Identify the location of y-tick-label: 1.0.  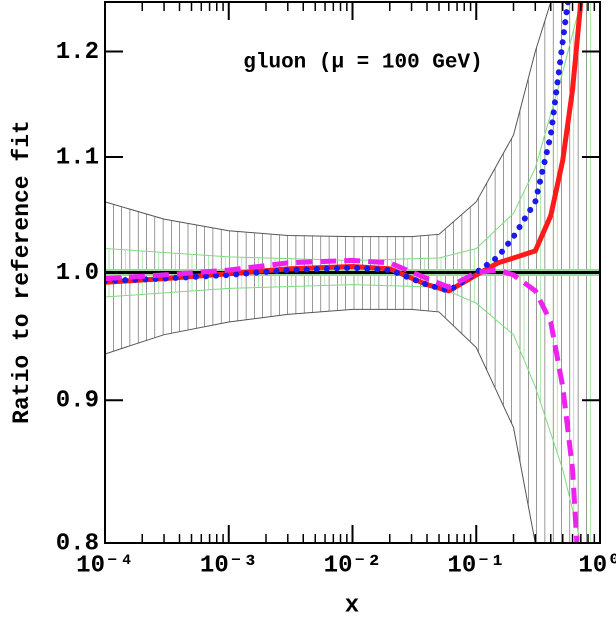
(77, 273).